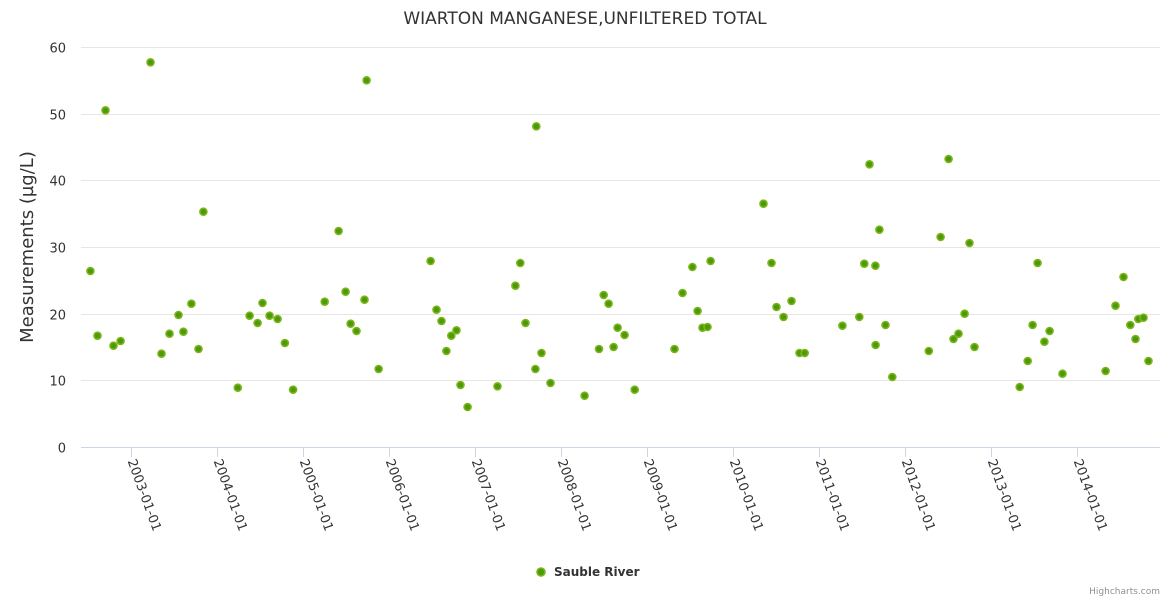 The image size is (1170, 600). I want to click on x-tick-label: 2009-01-01, so click(660, 495).